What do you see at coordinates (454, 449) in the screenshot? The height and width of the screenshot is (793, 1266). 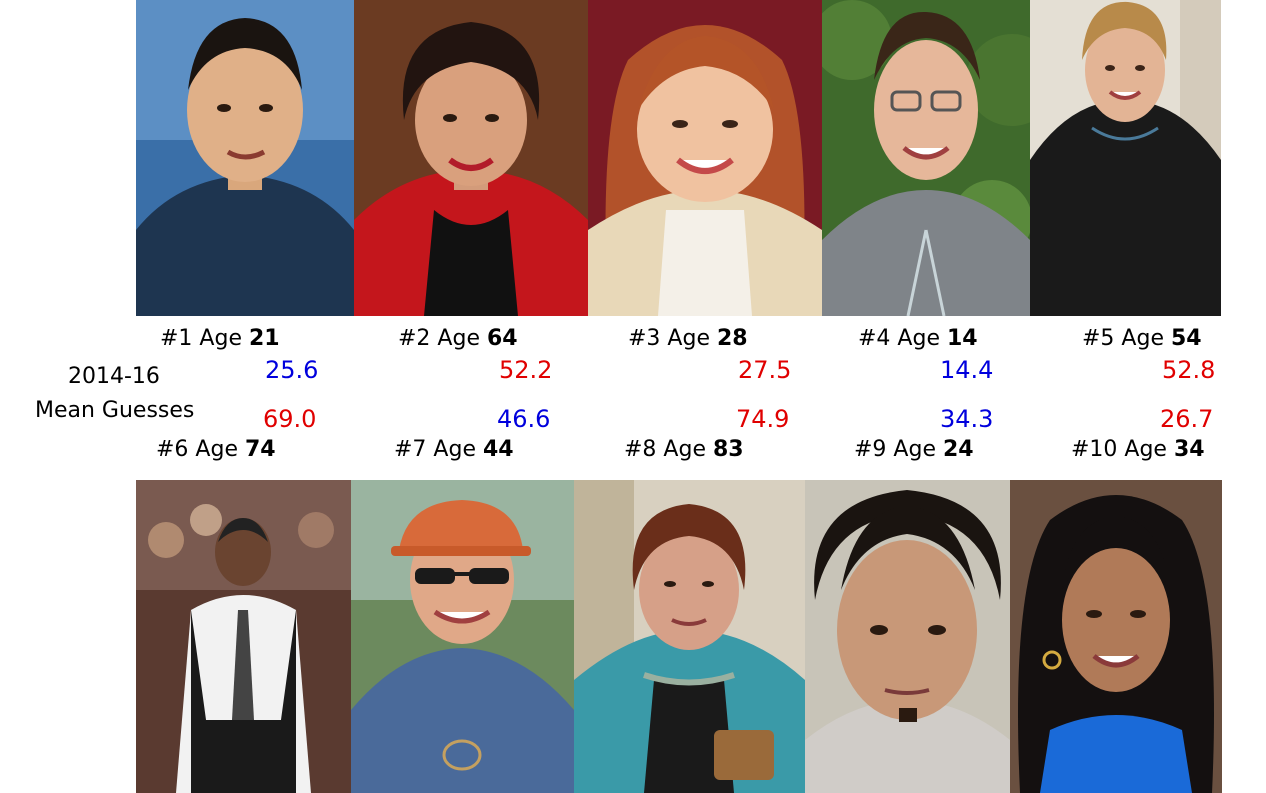 I see `subject-7-label: #7 Age 44` at bounding box center [454, 449].